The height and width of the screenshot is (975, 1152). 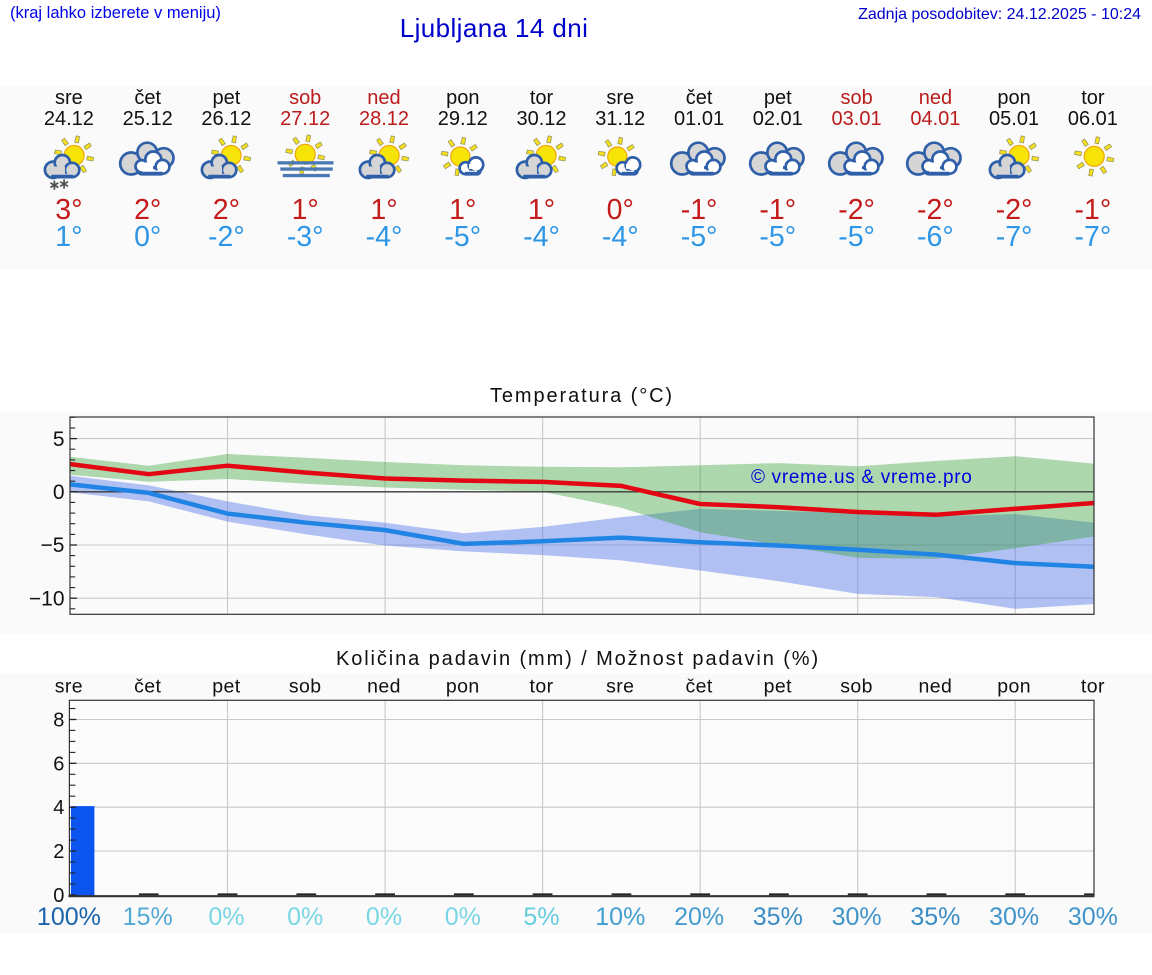 What do you see at coordinates (47, 598) in the screenshot?
I see `svg-text: −10` at bounding box center [47, 598].